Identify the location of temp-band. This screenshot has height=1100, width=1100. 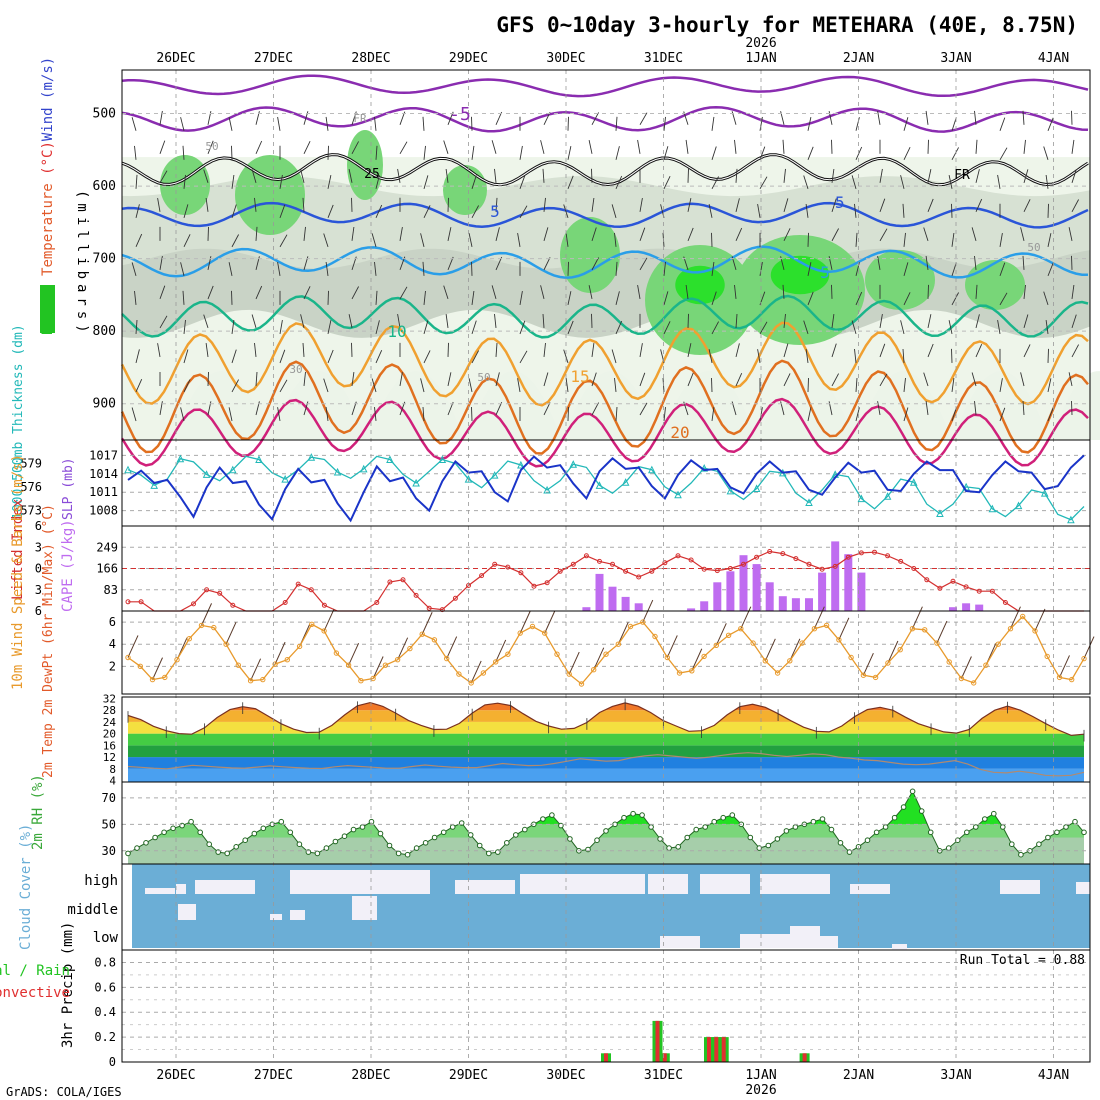
(606, 751).